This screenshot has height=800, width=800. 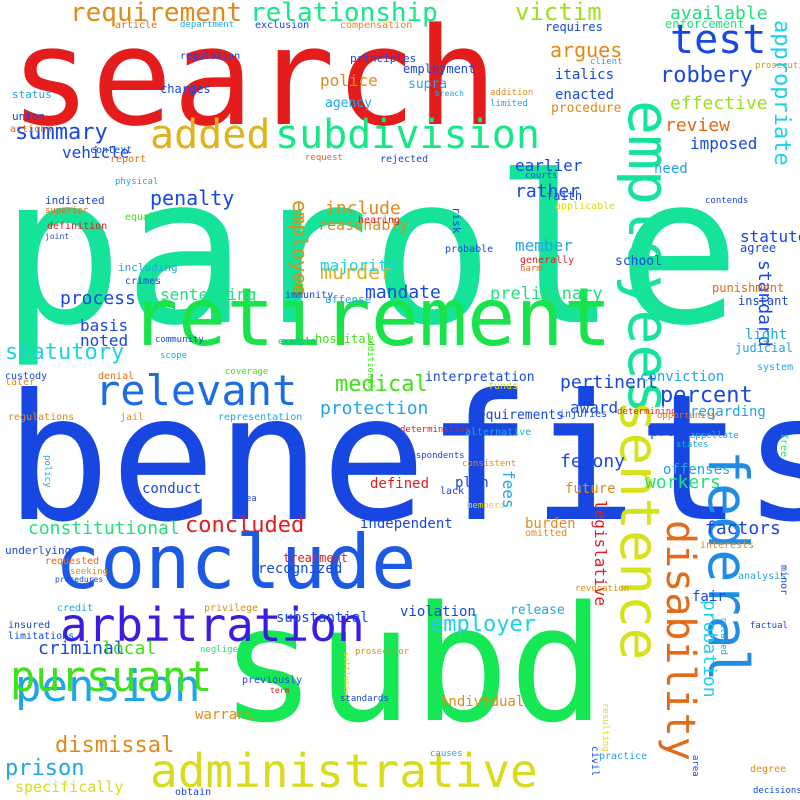 I want to click on cloud-word: rather, so click(x=548, y=191).